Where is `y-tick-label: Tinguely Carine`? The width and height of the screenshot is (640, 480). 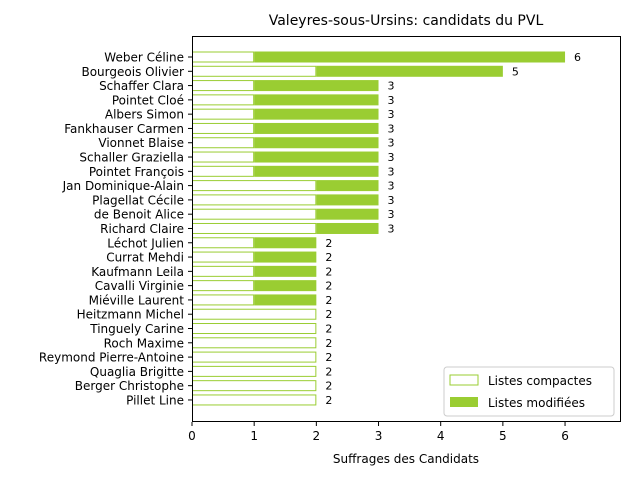 y-tick-label: Tinguely Carine is located at coordinates (136, 329).